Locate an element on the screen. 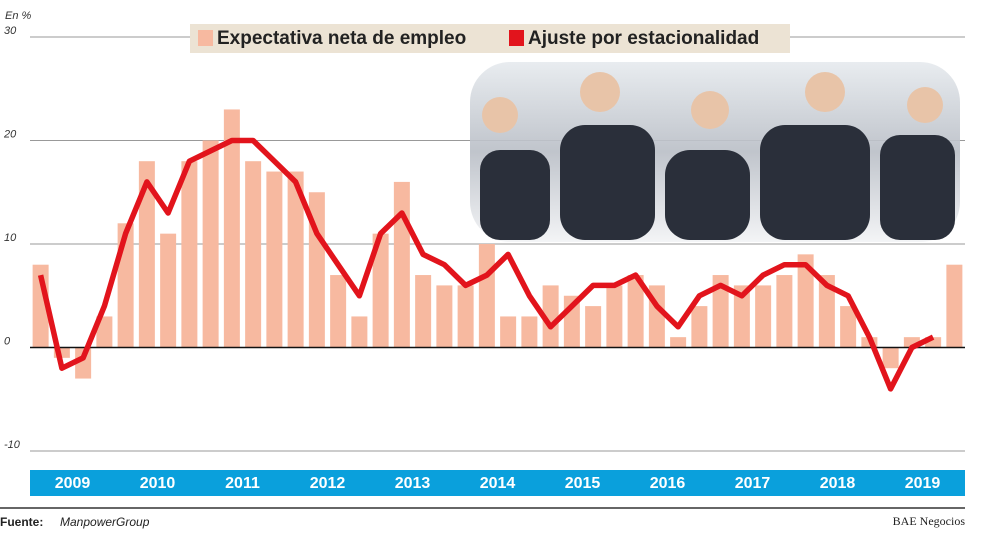 This screenshot has width=992, height=558. year-label: 2017 is located at coordinates (753, 483).